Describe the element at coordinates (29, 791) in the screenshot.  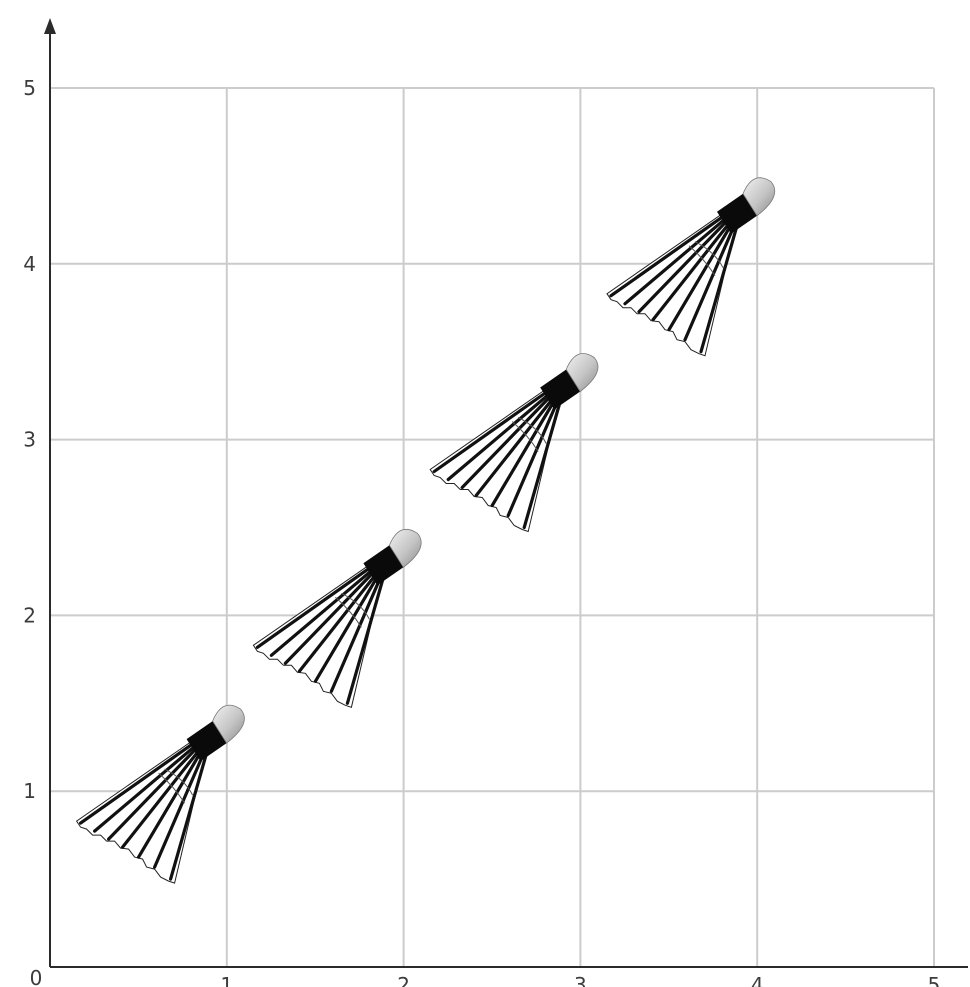
I see `y-tick-label: 1` at that location.